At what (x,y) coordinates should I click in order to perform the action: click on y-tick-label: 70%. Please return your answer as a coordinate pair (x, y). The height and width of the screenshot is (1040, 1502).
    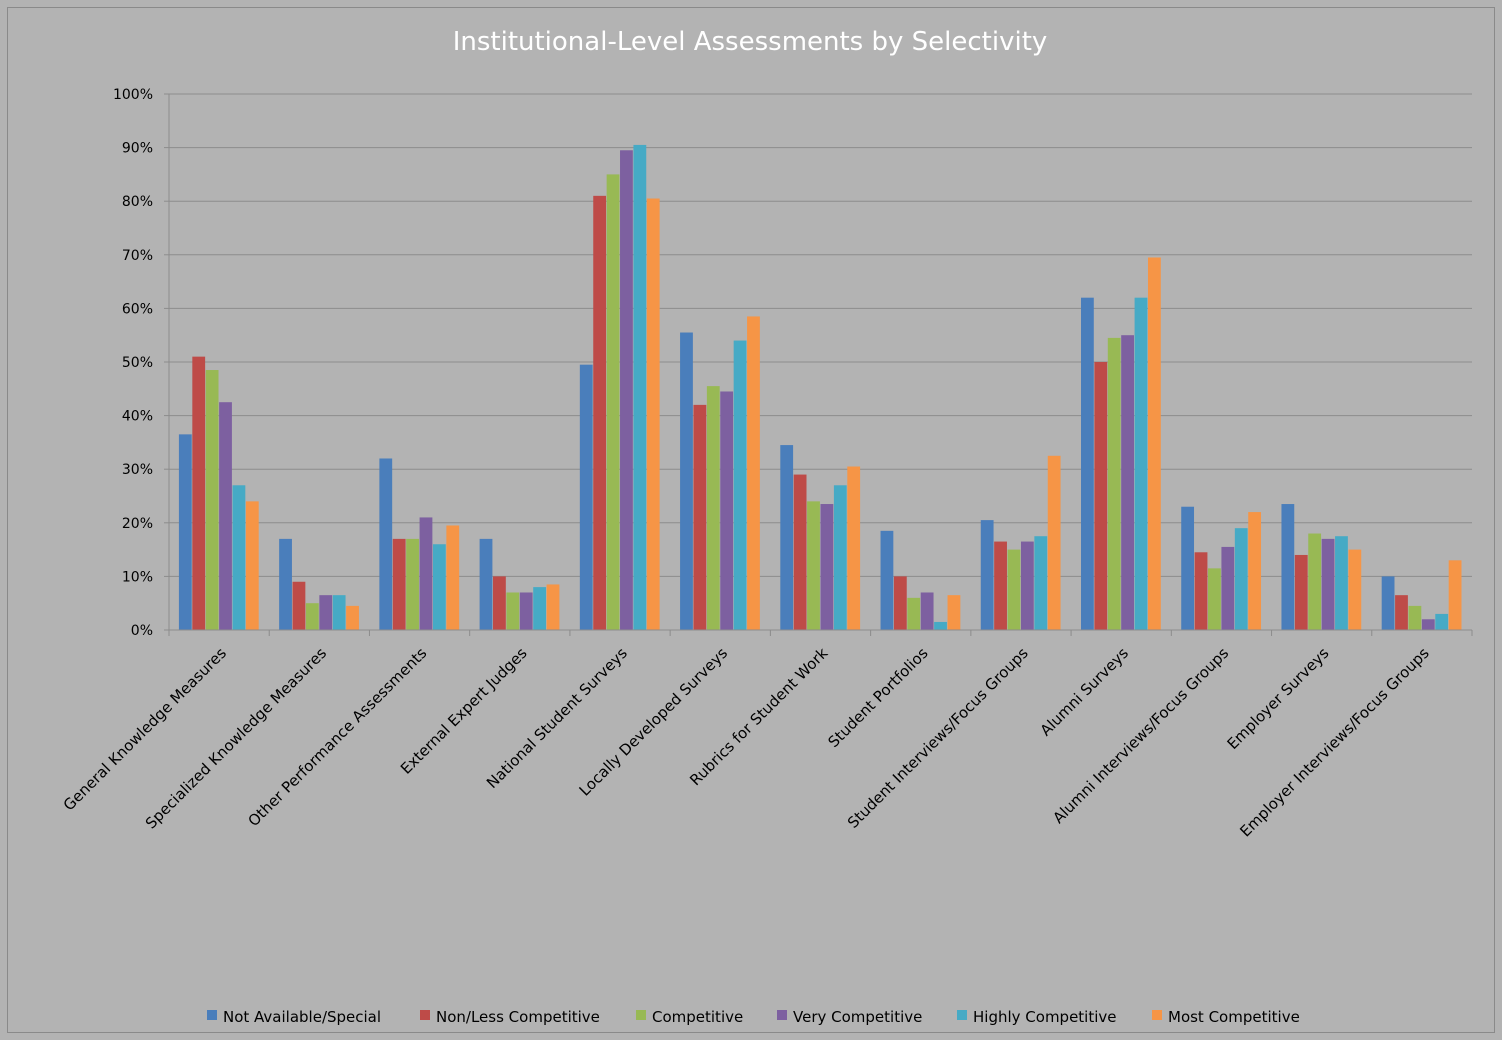
    Looking at the image, I should click on (137, 256).